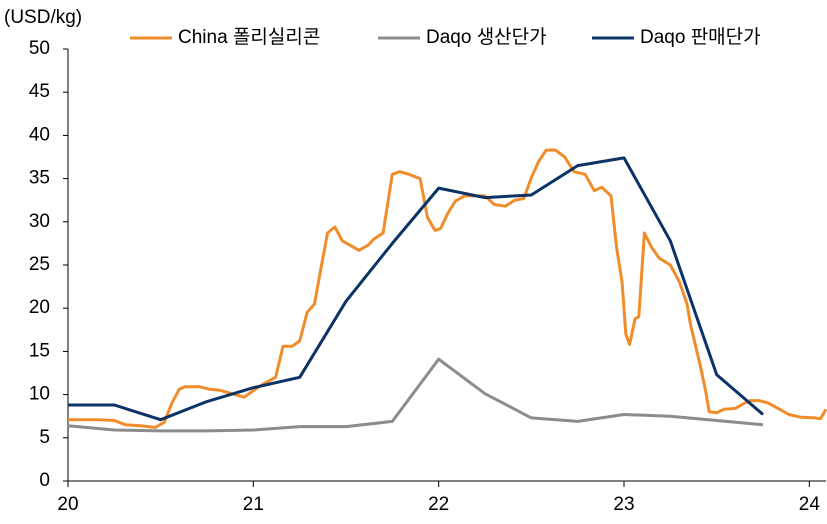  Describe the element at coordinates (39, 307) in the screenshot. I see `y-tick-label: 20` at that location.